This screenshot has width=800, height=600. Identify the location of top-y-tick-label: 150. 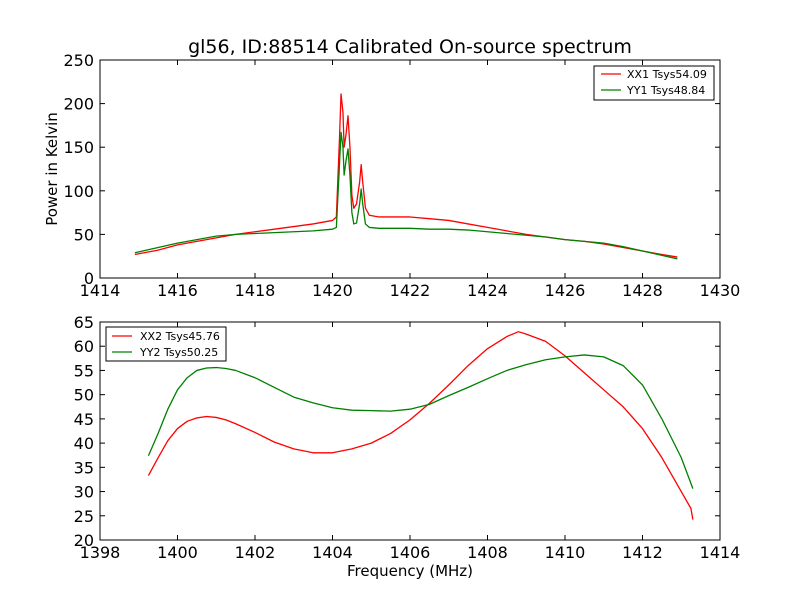
(78, 147).